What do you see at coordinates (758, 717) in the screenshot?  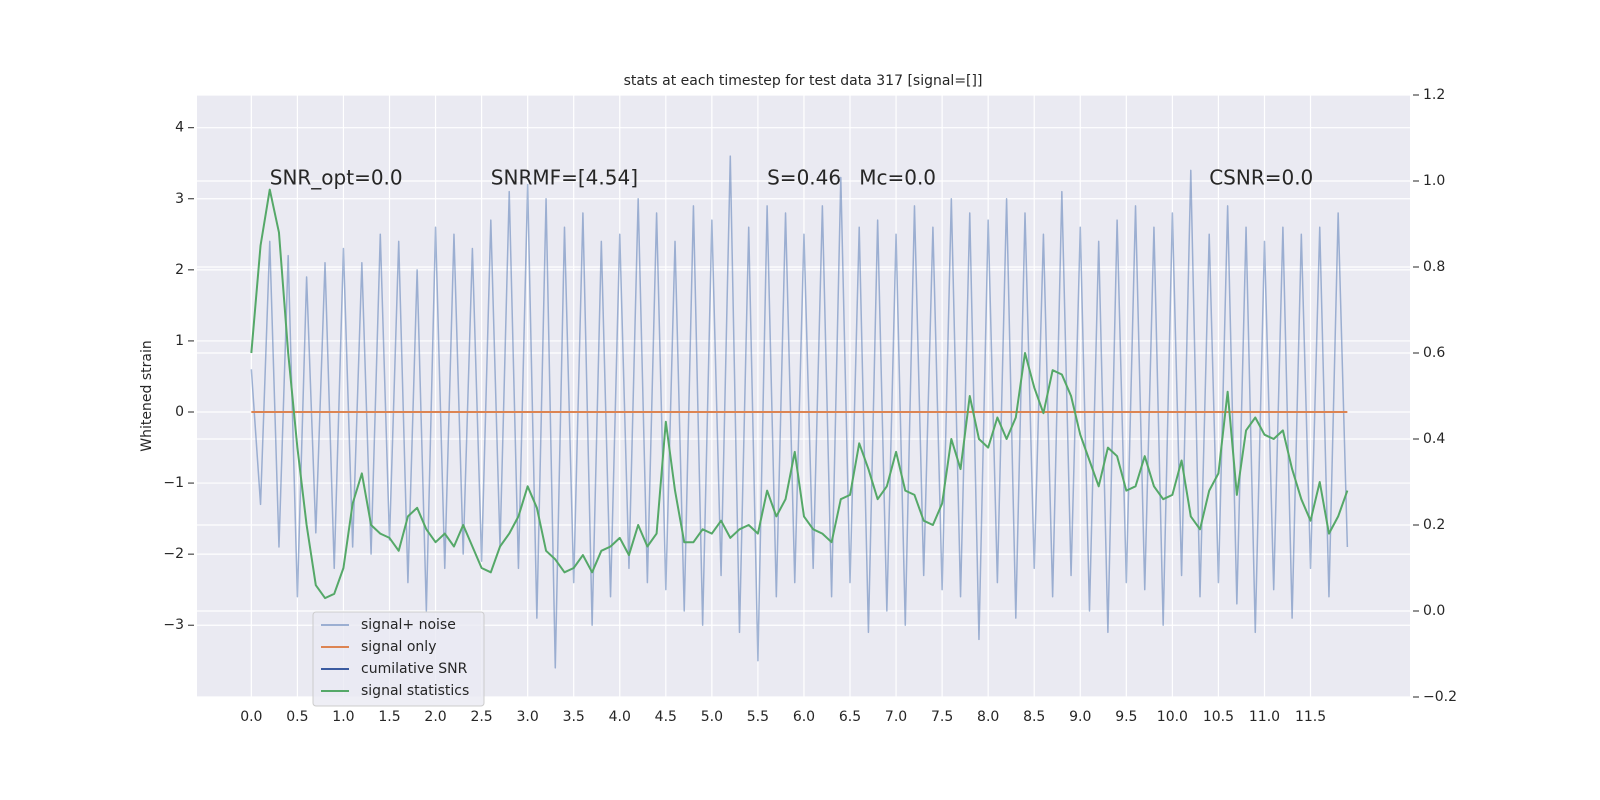 I see `x-tick-label: 5.5` at bounding box center [758, 717].